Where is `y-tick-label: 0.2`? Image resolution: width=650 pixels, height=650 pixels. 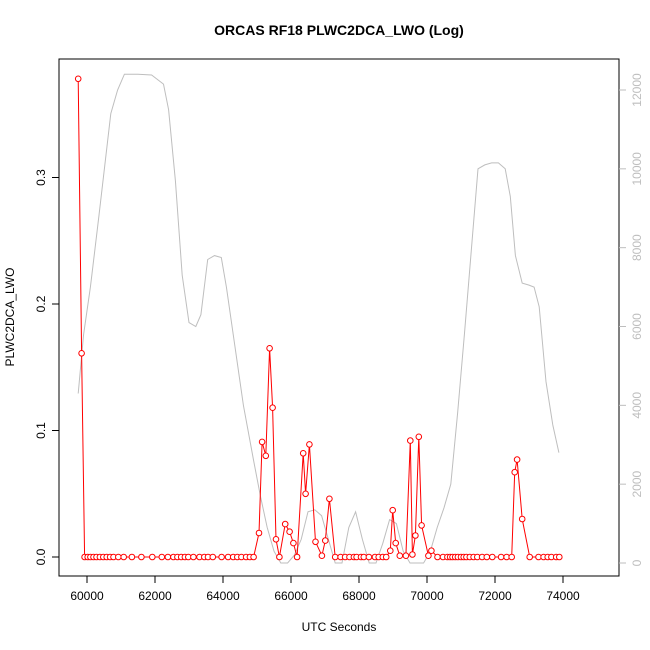
y-tick-label: 0.2 is located at coordinates (41, 303).